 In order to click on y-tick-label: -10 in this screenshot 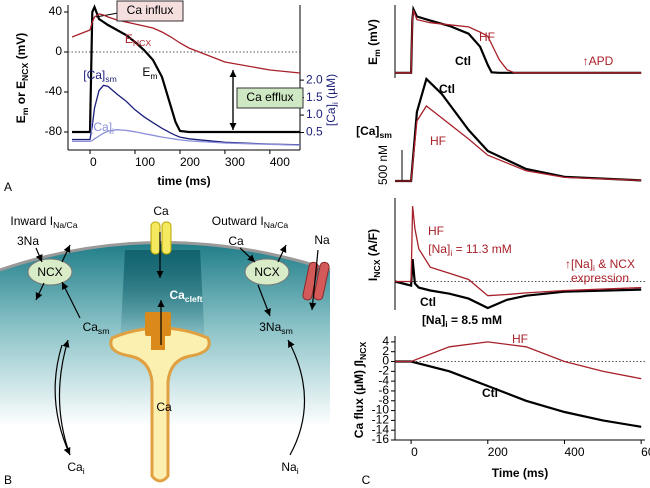, I will do `click(381, 410)`.